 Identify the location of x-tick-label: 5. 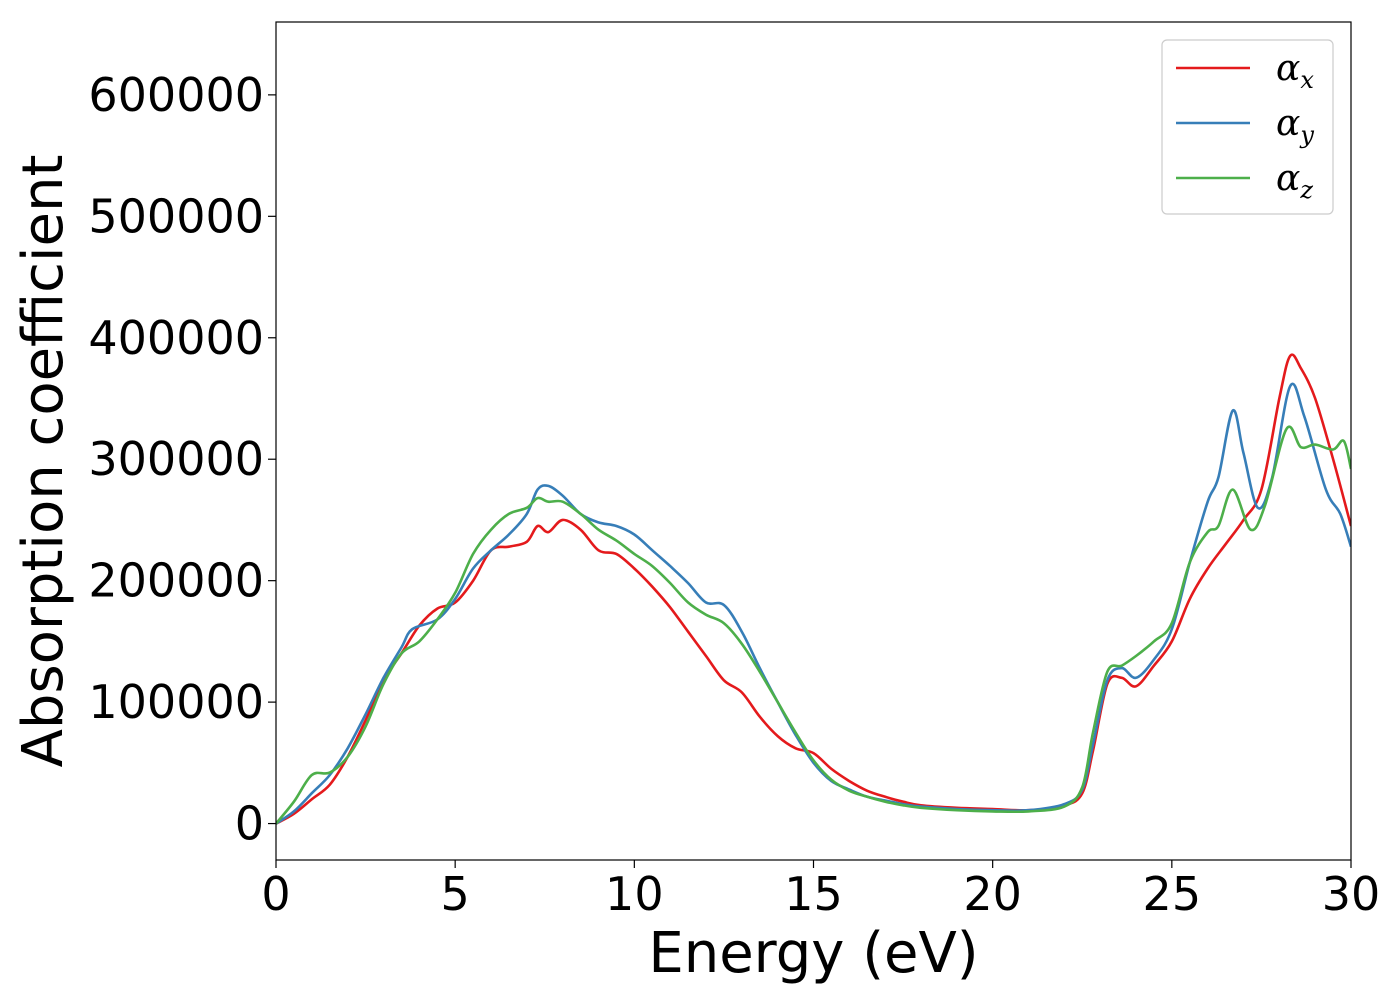
(455, 894).